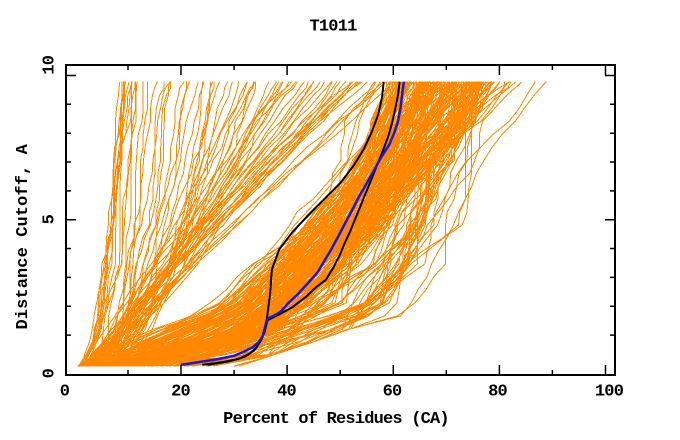  I want to click on svg-text: 100, so click(609, 392).